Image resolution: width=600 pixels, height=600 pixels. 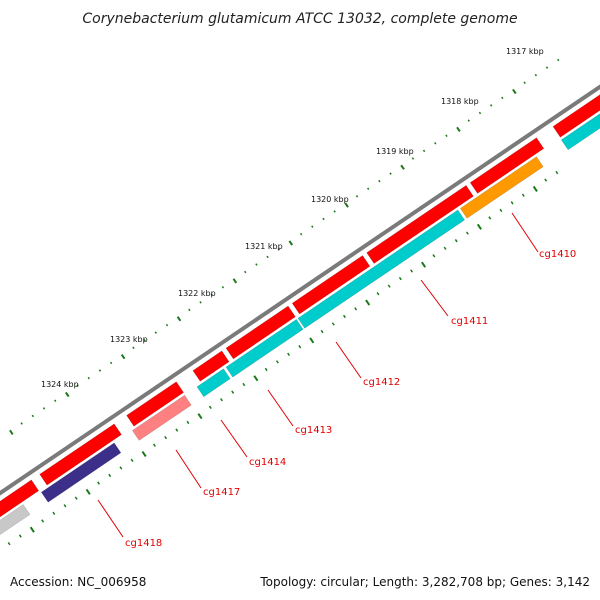 I want to click on gene-label: cg1417, so click(x=221, y=492).